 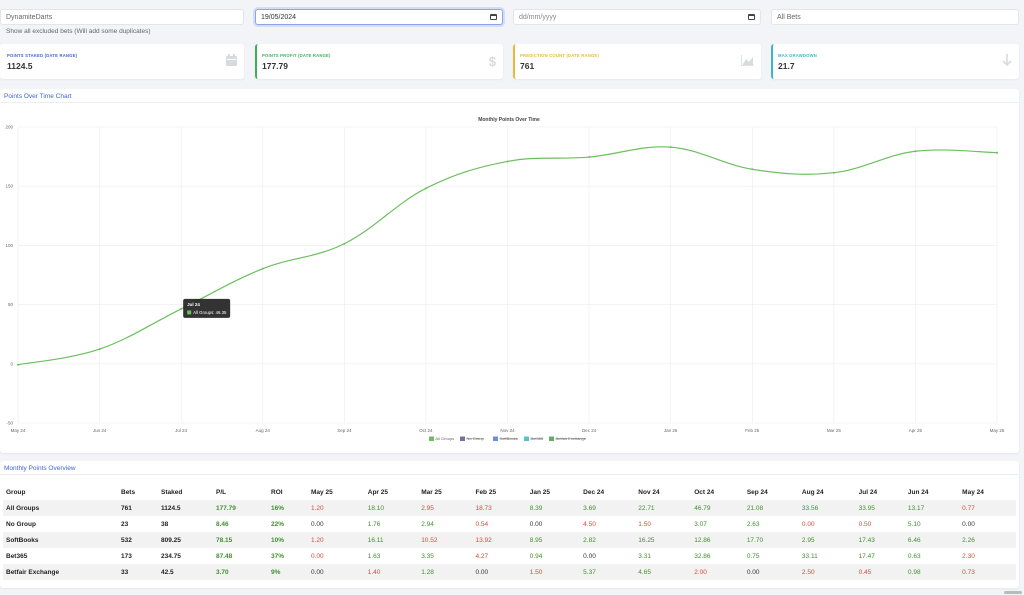 What do you see at coordinates (122, 17) in the screenshot?
I see `group-select: DynamiteDarts` at bounding box center [122, 17].